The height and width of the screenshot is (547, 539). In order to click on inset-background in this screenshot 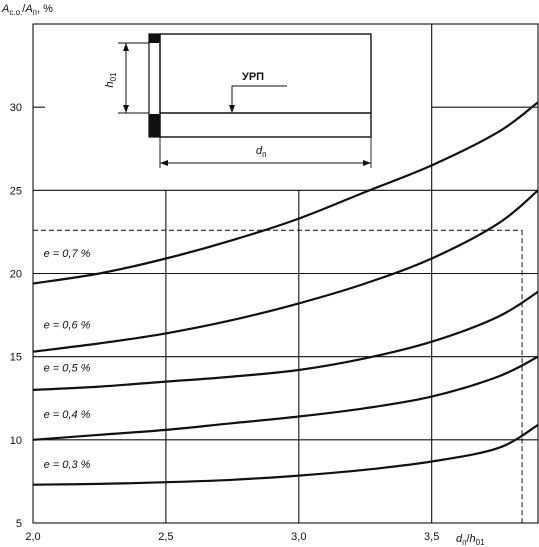, I will do `click(248, 102)`.